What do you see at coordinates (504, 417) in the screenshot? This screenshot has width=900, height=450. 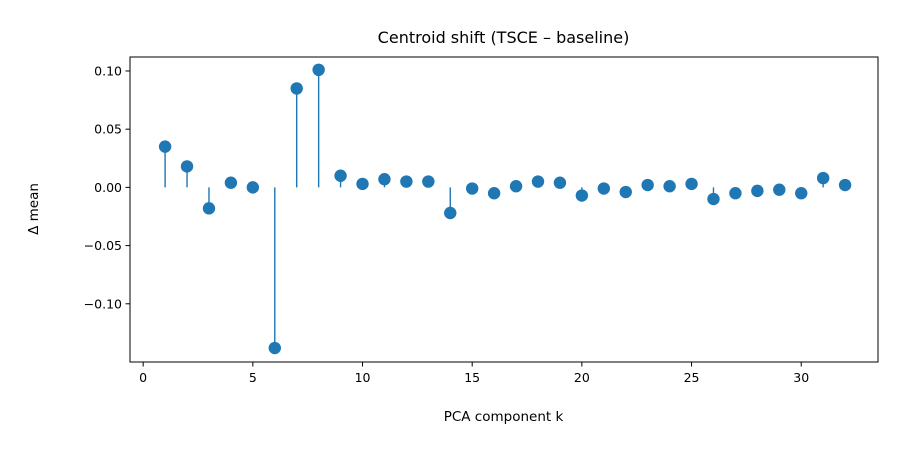 I see `x-axis-label: PCA component k` at bounding box center [504, 417].